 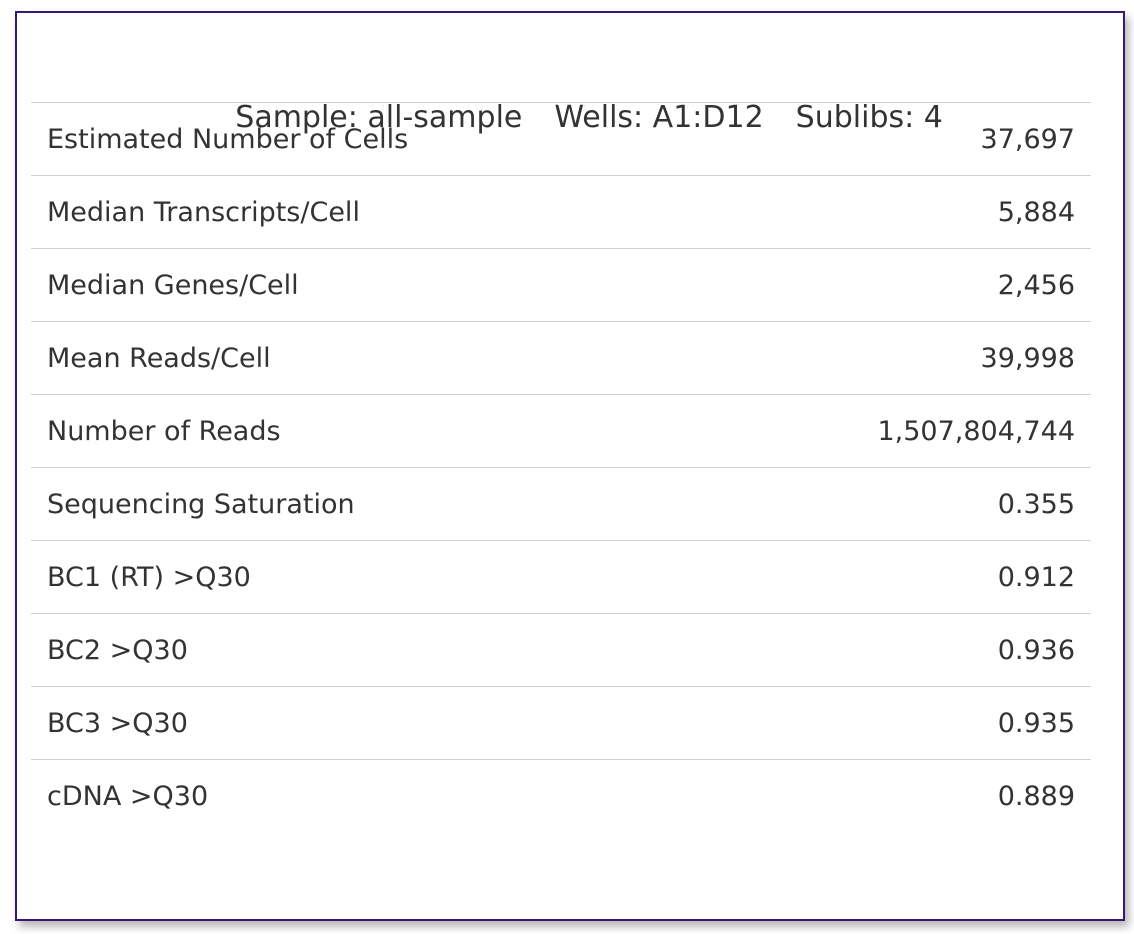 I want to click on table-row: Number of Reads 1,507,804,744, so click(x=561, y=431).